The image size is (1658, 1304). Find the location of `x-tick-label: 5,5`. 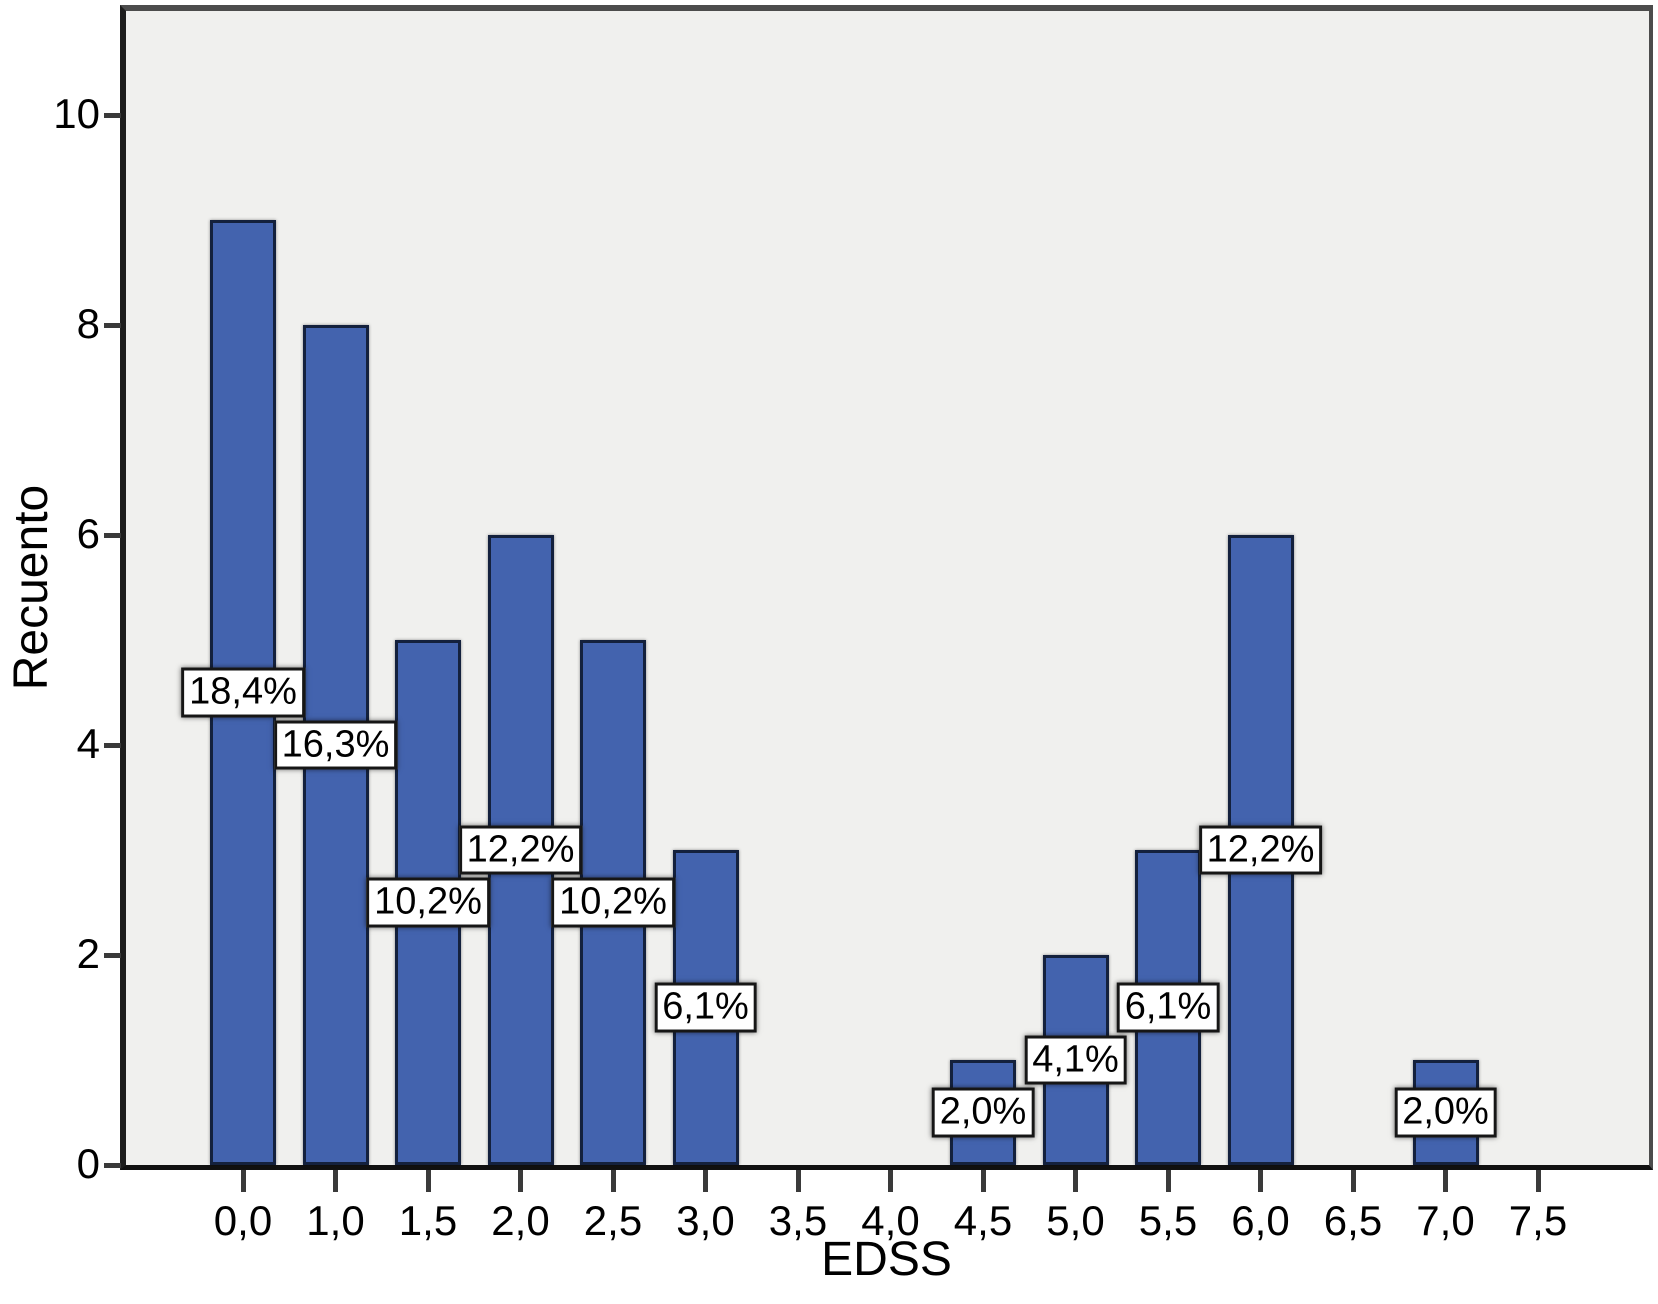

x-tick-label: 5,5 is located at coordinates (1168, 1220).